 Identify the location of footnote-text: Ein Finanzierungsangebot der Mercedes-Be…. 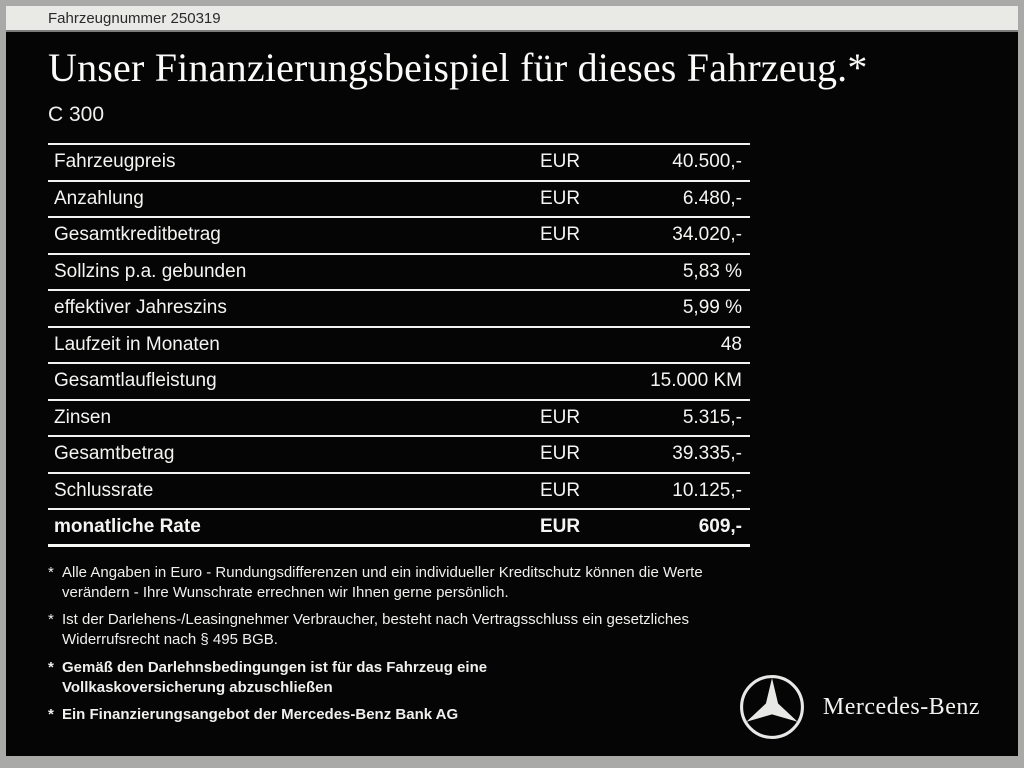
(260, 714).